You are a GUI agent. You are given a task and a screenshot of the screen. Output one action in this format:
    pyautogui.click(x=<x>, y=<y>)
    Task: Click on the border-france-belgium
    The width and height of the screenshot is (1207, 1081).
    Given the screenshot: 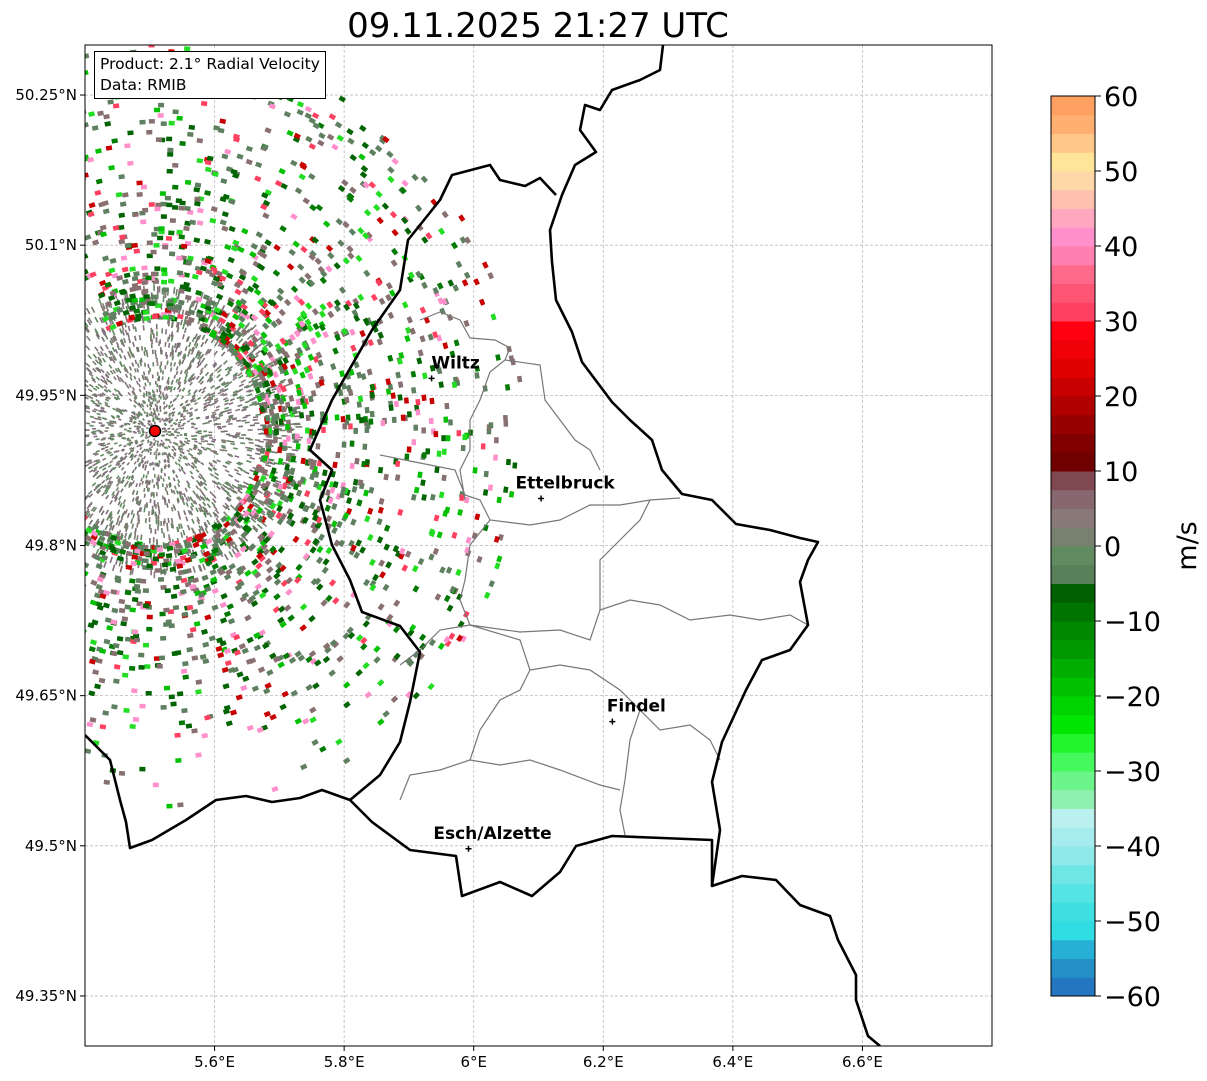 What is the action you would take?
    pyautogui.click(x=218, y=792)
    